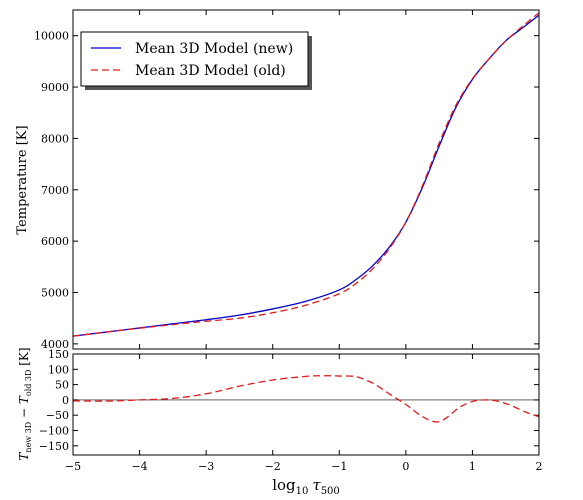 Image resolution: width=583 pixels, height=500 pixels. I want to click on x-tick-label: −1, so click(339, 466).